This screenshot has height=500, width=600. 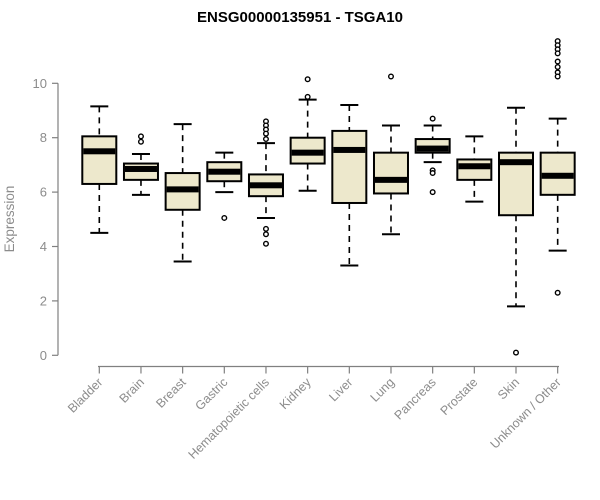 What do you see at coordinates (349, 149) in the screenshot?
I see `median-liver` at bounding box center [349, 149].